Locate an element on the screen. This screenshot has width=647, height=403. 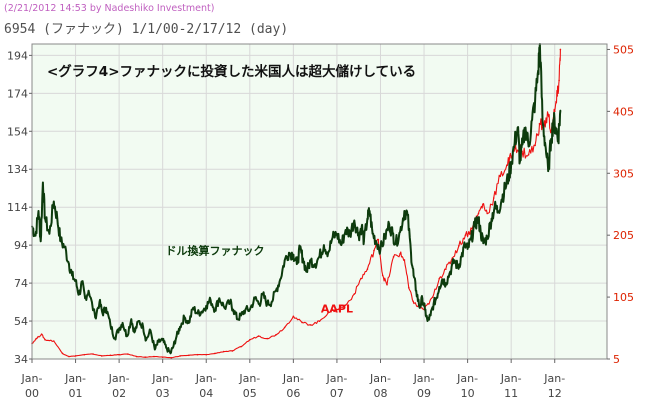
x-tick-label-year: 08 is located at coordinates (380, 393).